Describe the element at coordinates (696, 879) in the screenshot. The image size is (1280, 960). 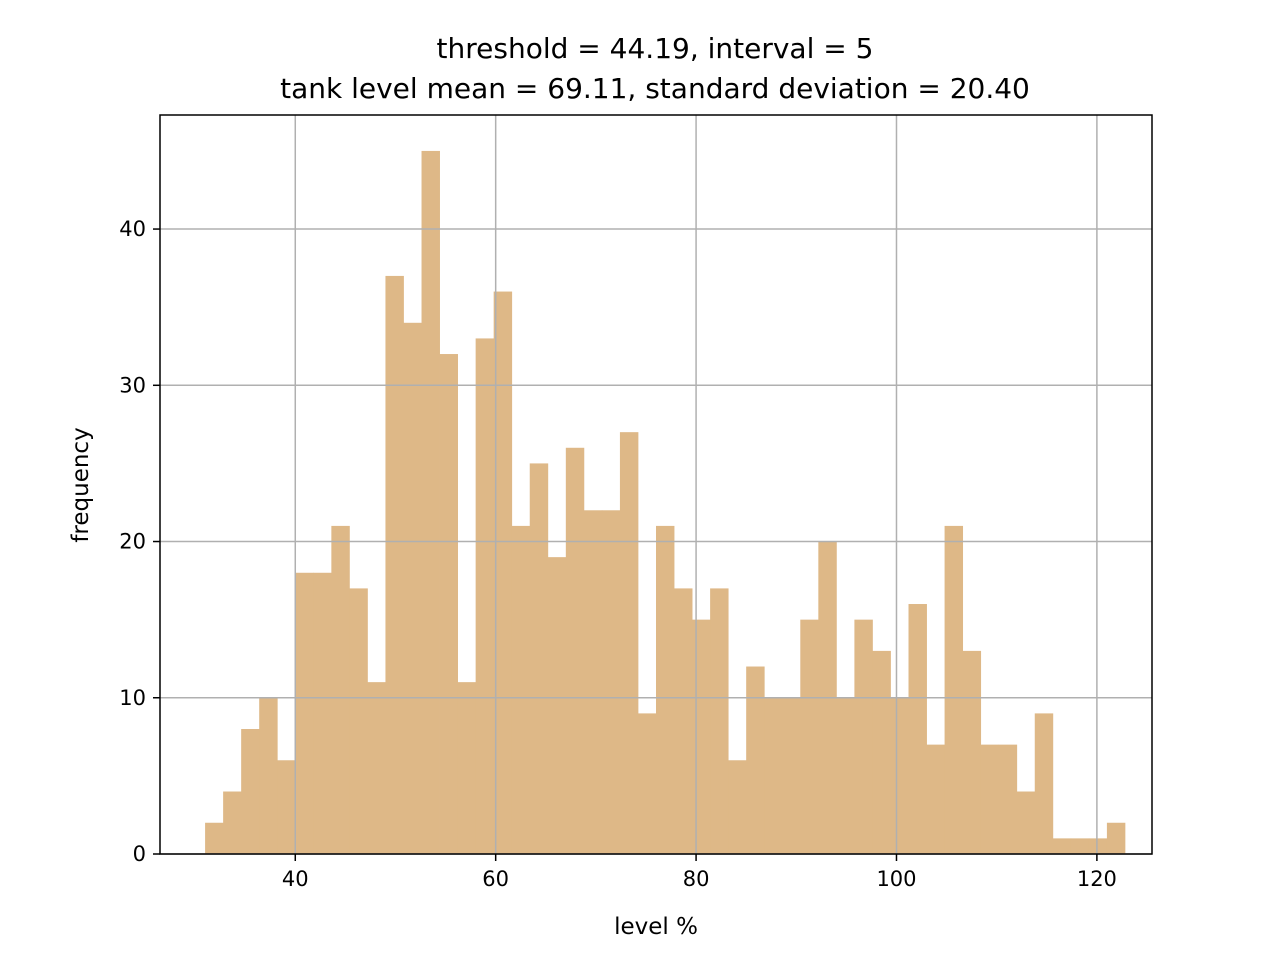
I see `x-tick-label: 80` at that location.